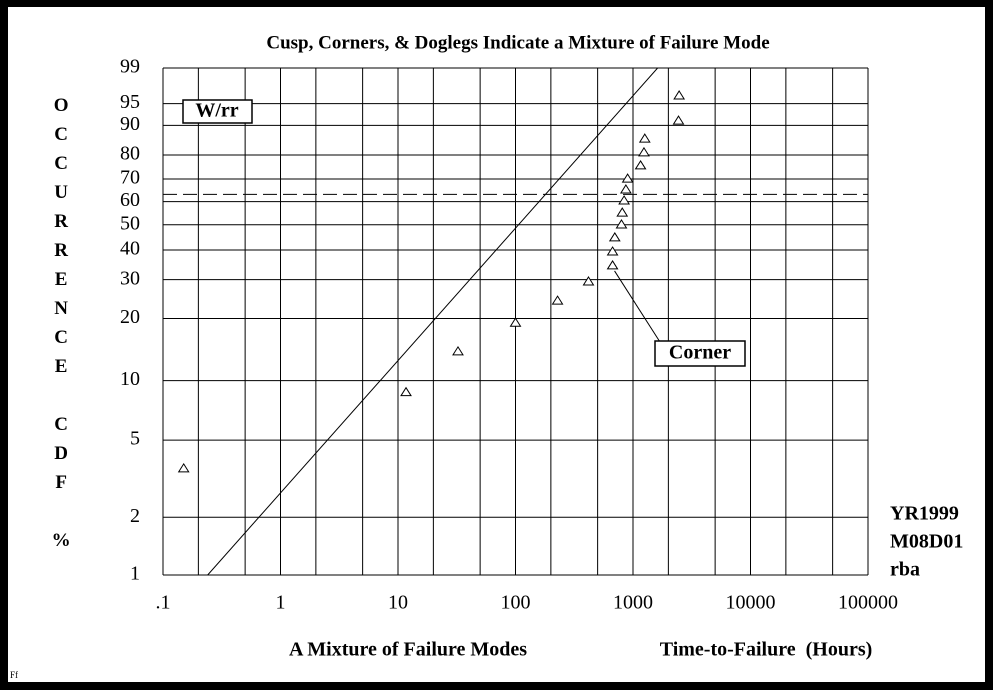 The image size is (994, 690). Describe the element at coordinates (135, 574) in the screenshot. I see `y-tick-label: 1` at that location.